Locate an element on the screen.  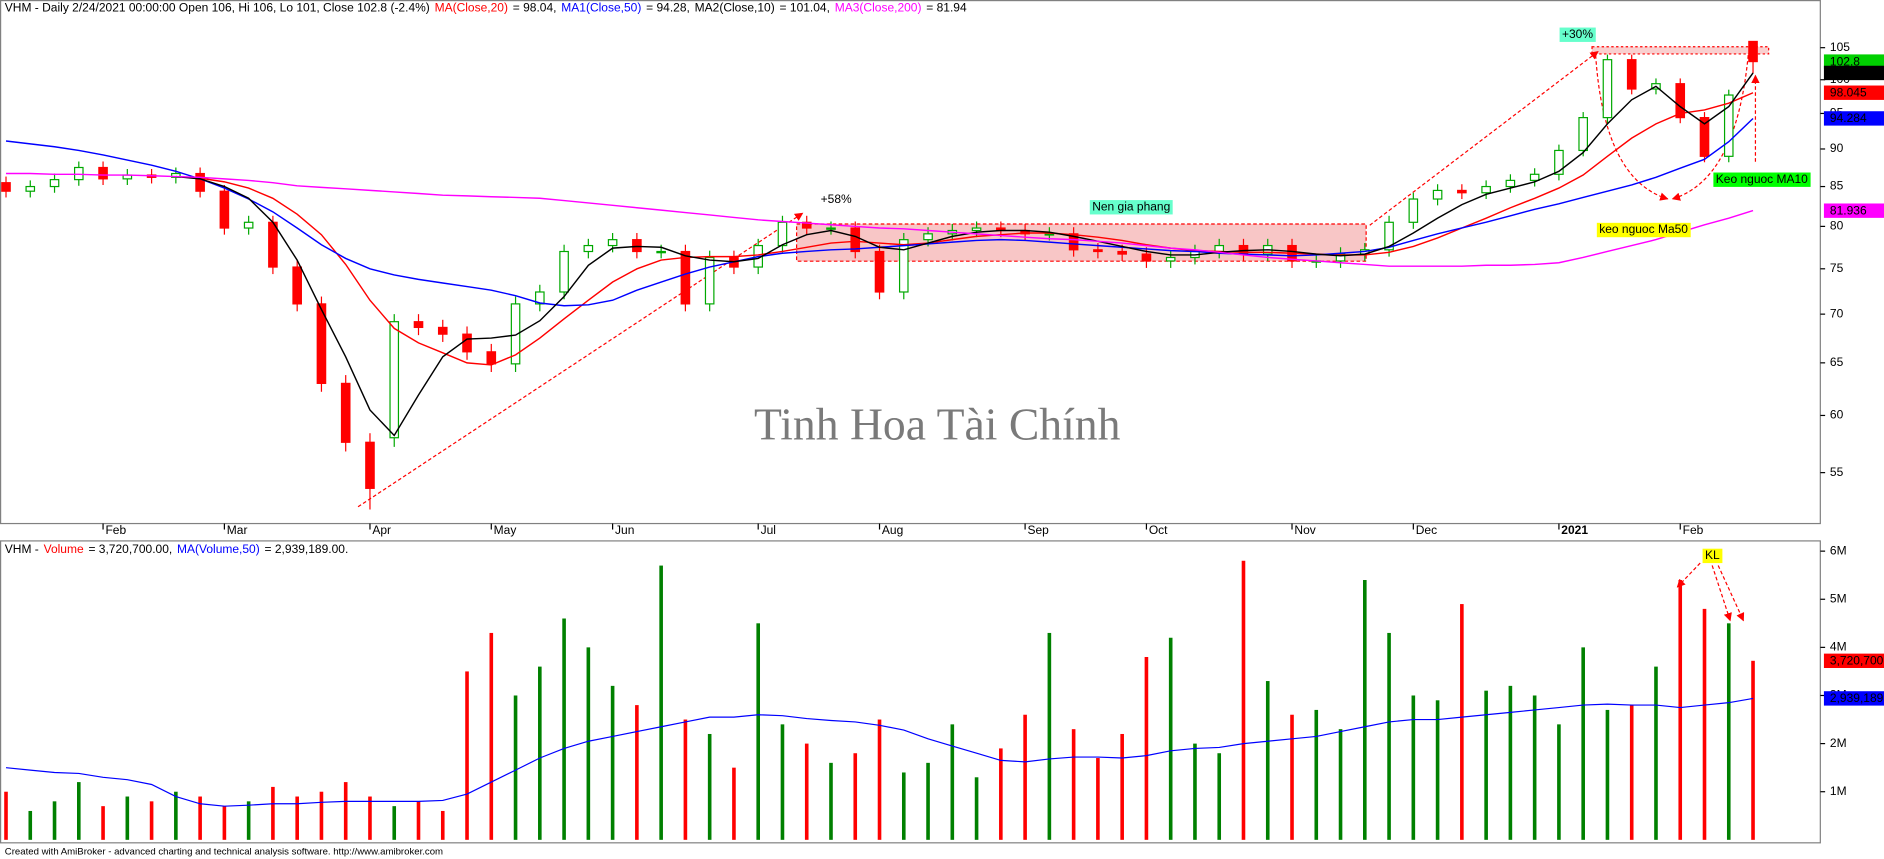
legend-value: = 2,939,189.00. is located at coordinates (307, 549).